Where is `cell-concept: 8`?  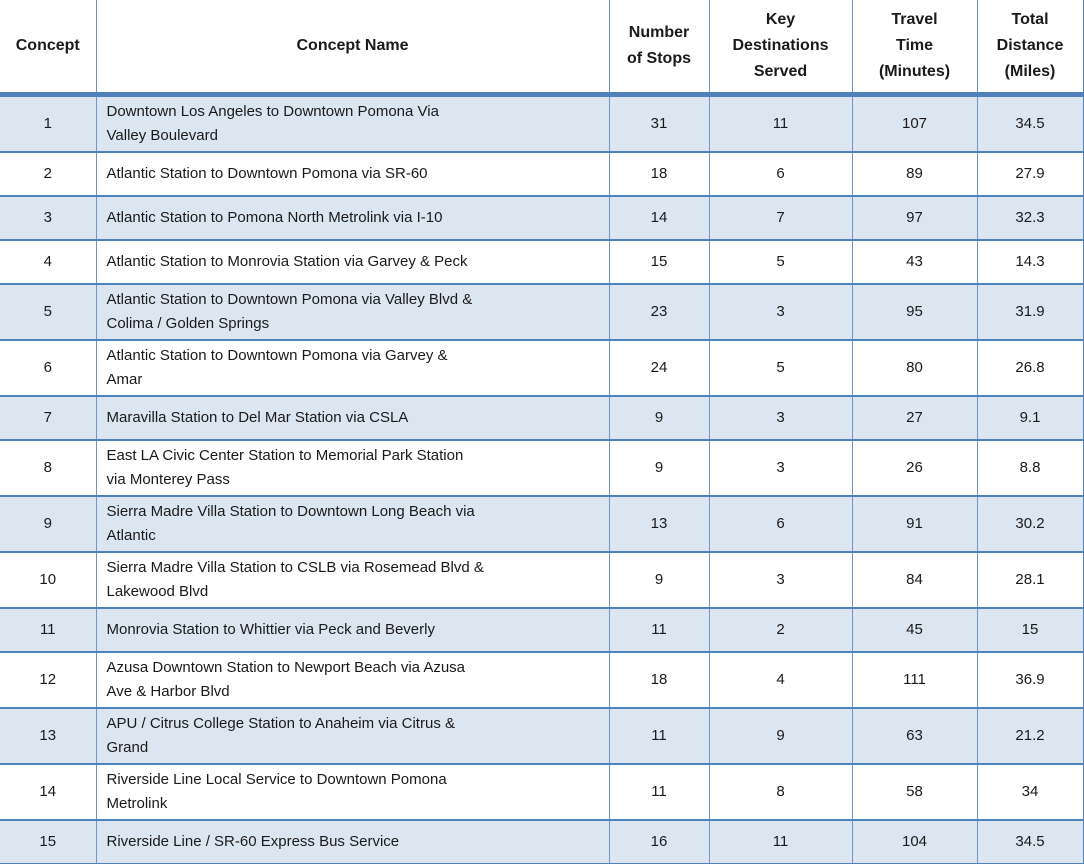
cell-concept: 8 is located at coordinates (48, 468).